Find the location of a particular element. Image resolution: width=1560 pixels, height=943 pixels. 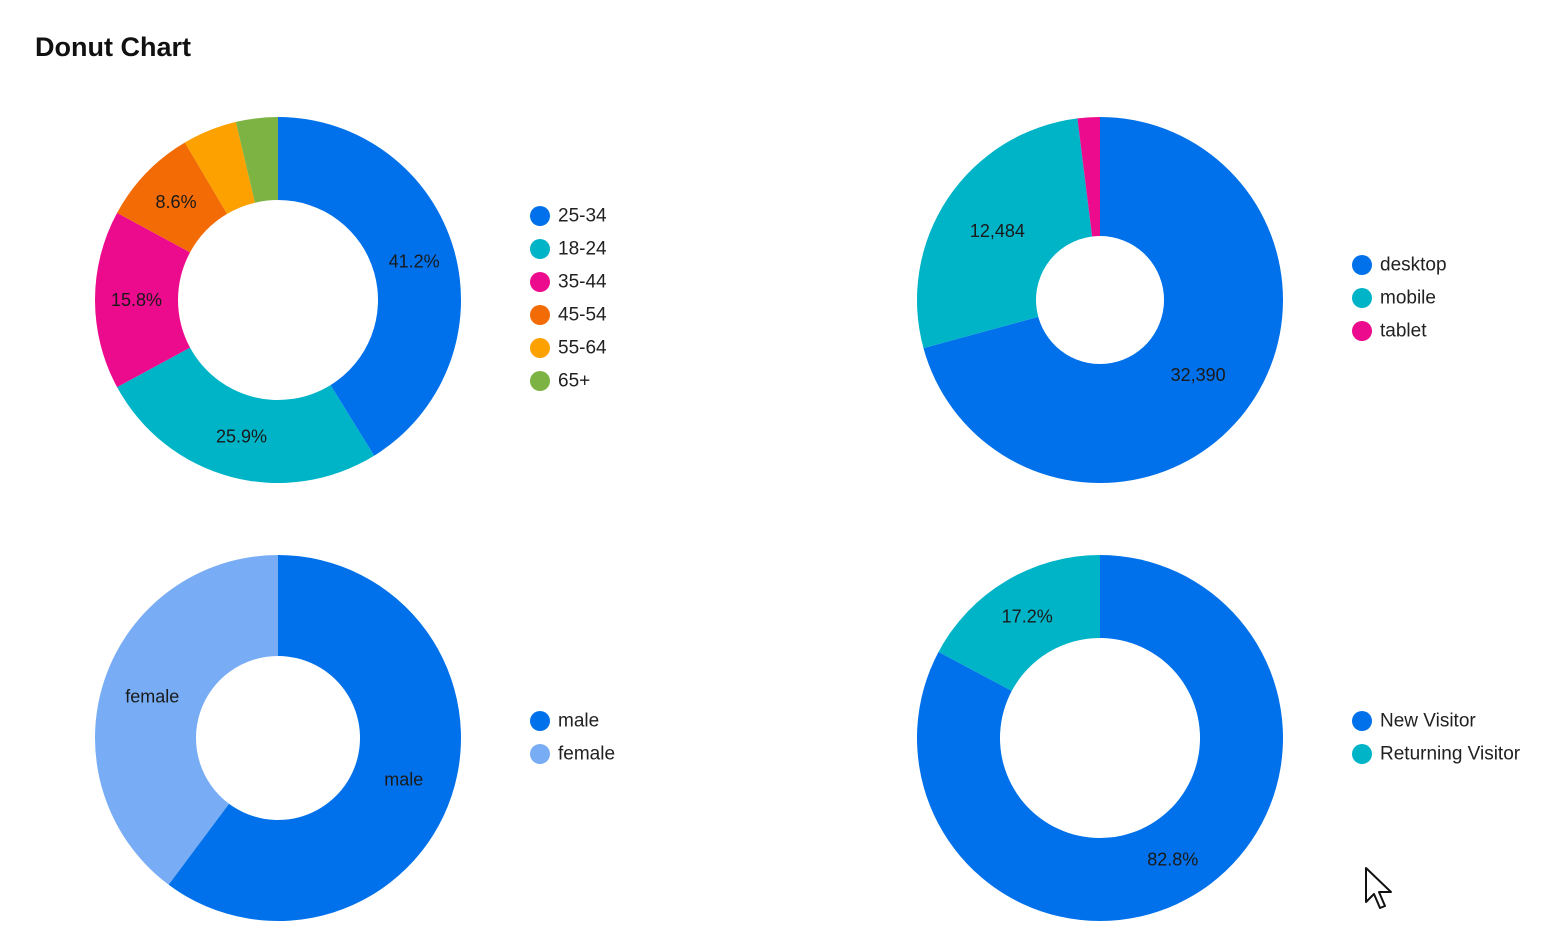

legend-swatch-tablet is located at coordinates (1362, 331).